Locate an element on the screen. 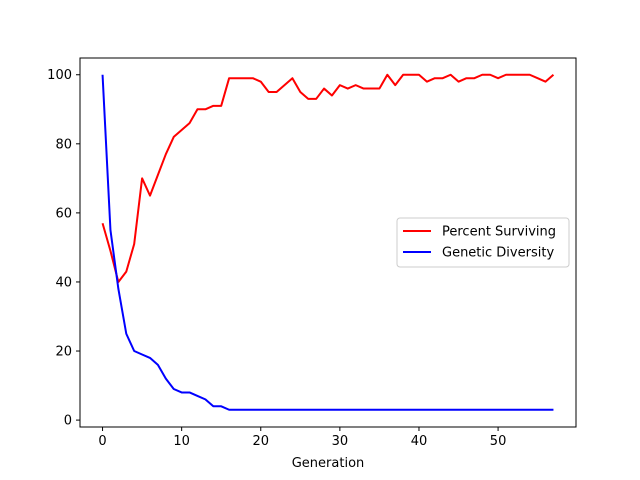  y-tick-label: 20 is located at coordinates (63, 352).